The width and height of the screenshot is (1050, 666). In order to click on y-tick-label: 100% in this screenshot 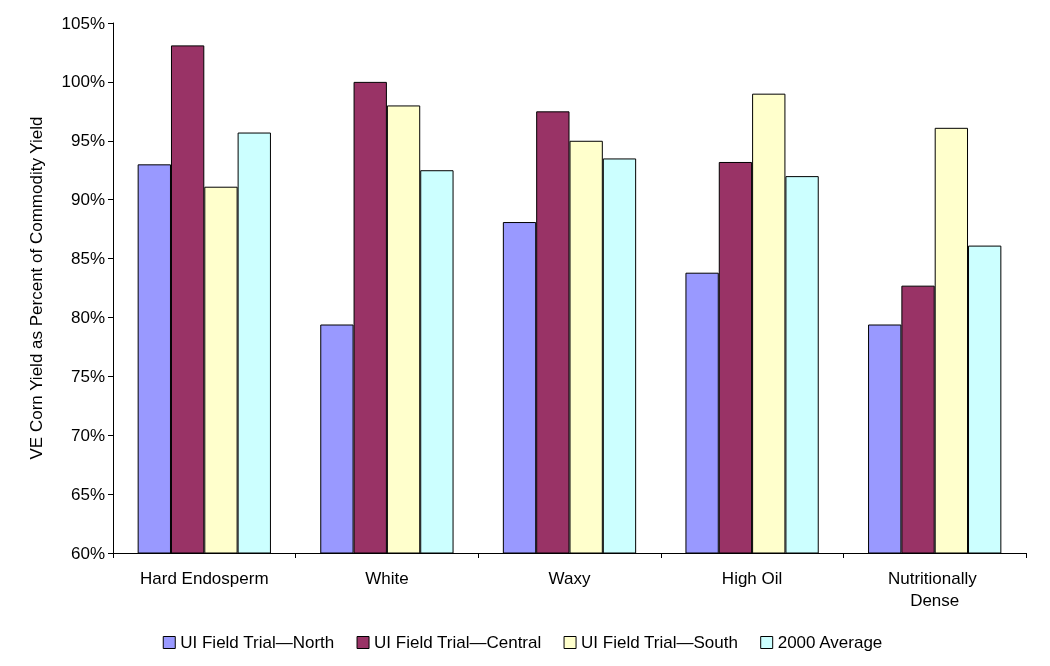, I will do `click(83, 82)`.